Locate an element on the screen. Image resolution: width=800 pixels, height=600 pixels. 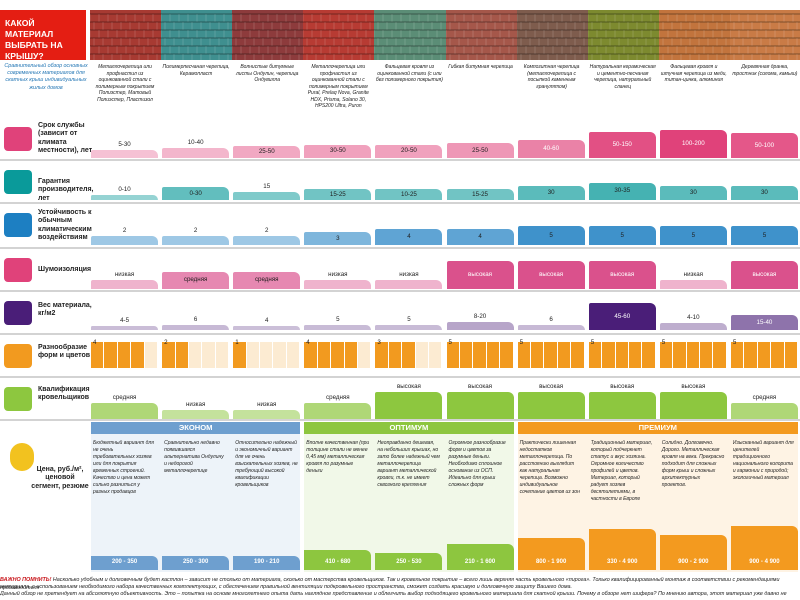
title-box: КАКОЙ МАТЕРИАЛ ВЫБРАТЬ НА КРЫШУ? is located at coordinates (43, 35).